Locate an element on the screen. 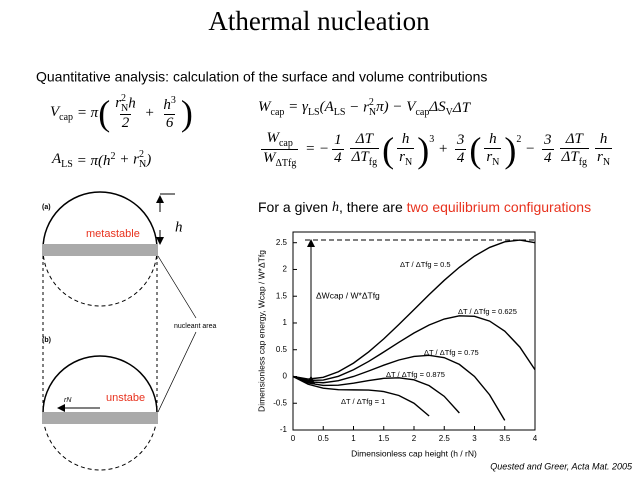  superscript: 2 is located at coordinates (113, 156).